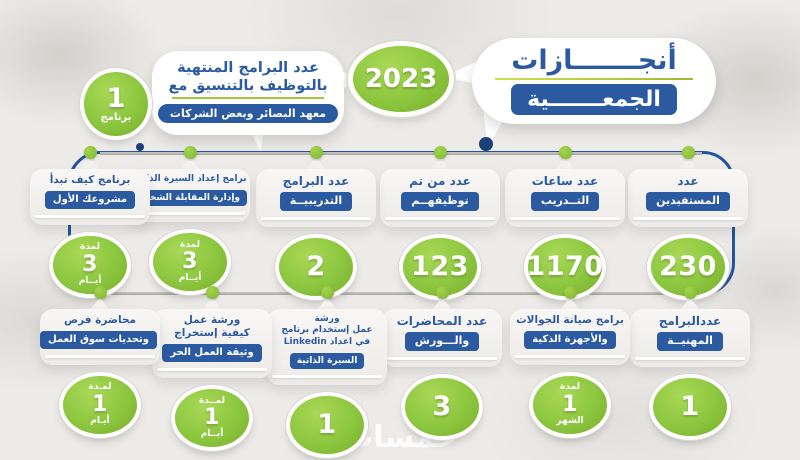  I want to click on stat-label-line: برامج صيانة الجوالات, so click(570, 320).